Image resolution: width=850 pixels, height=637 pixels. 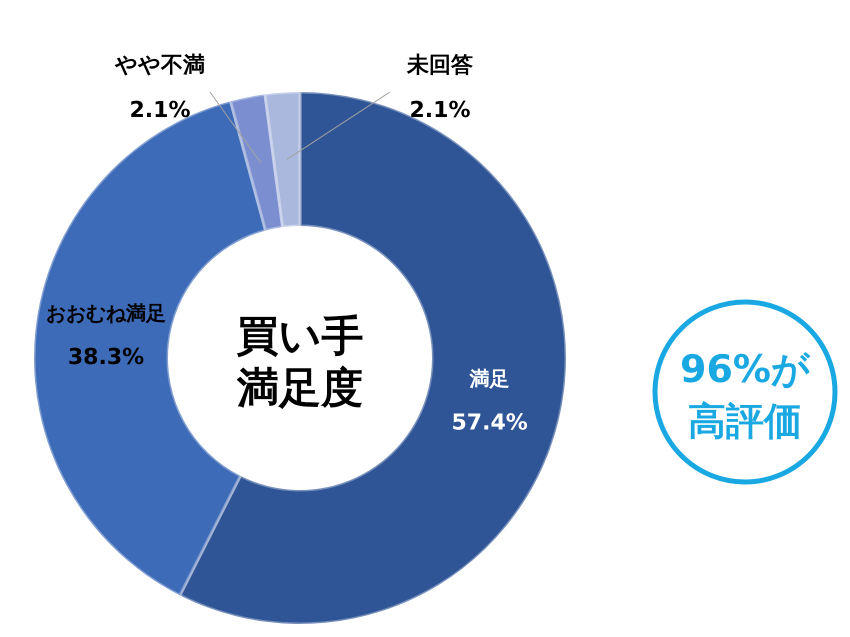 I want to click on title: 満足度, so click(x=300, y=387).